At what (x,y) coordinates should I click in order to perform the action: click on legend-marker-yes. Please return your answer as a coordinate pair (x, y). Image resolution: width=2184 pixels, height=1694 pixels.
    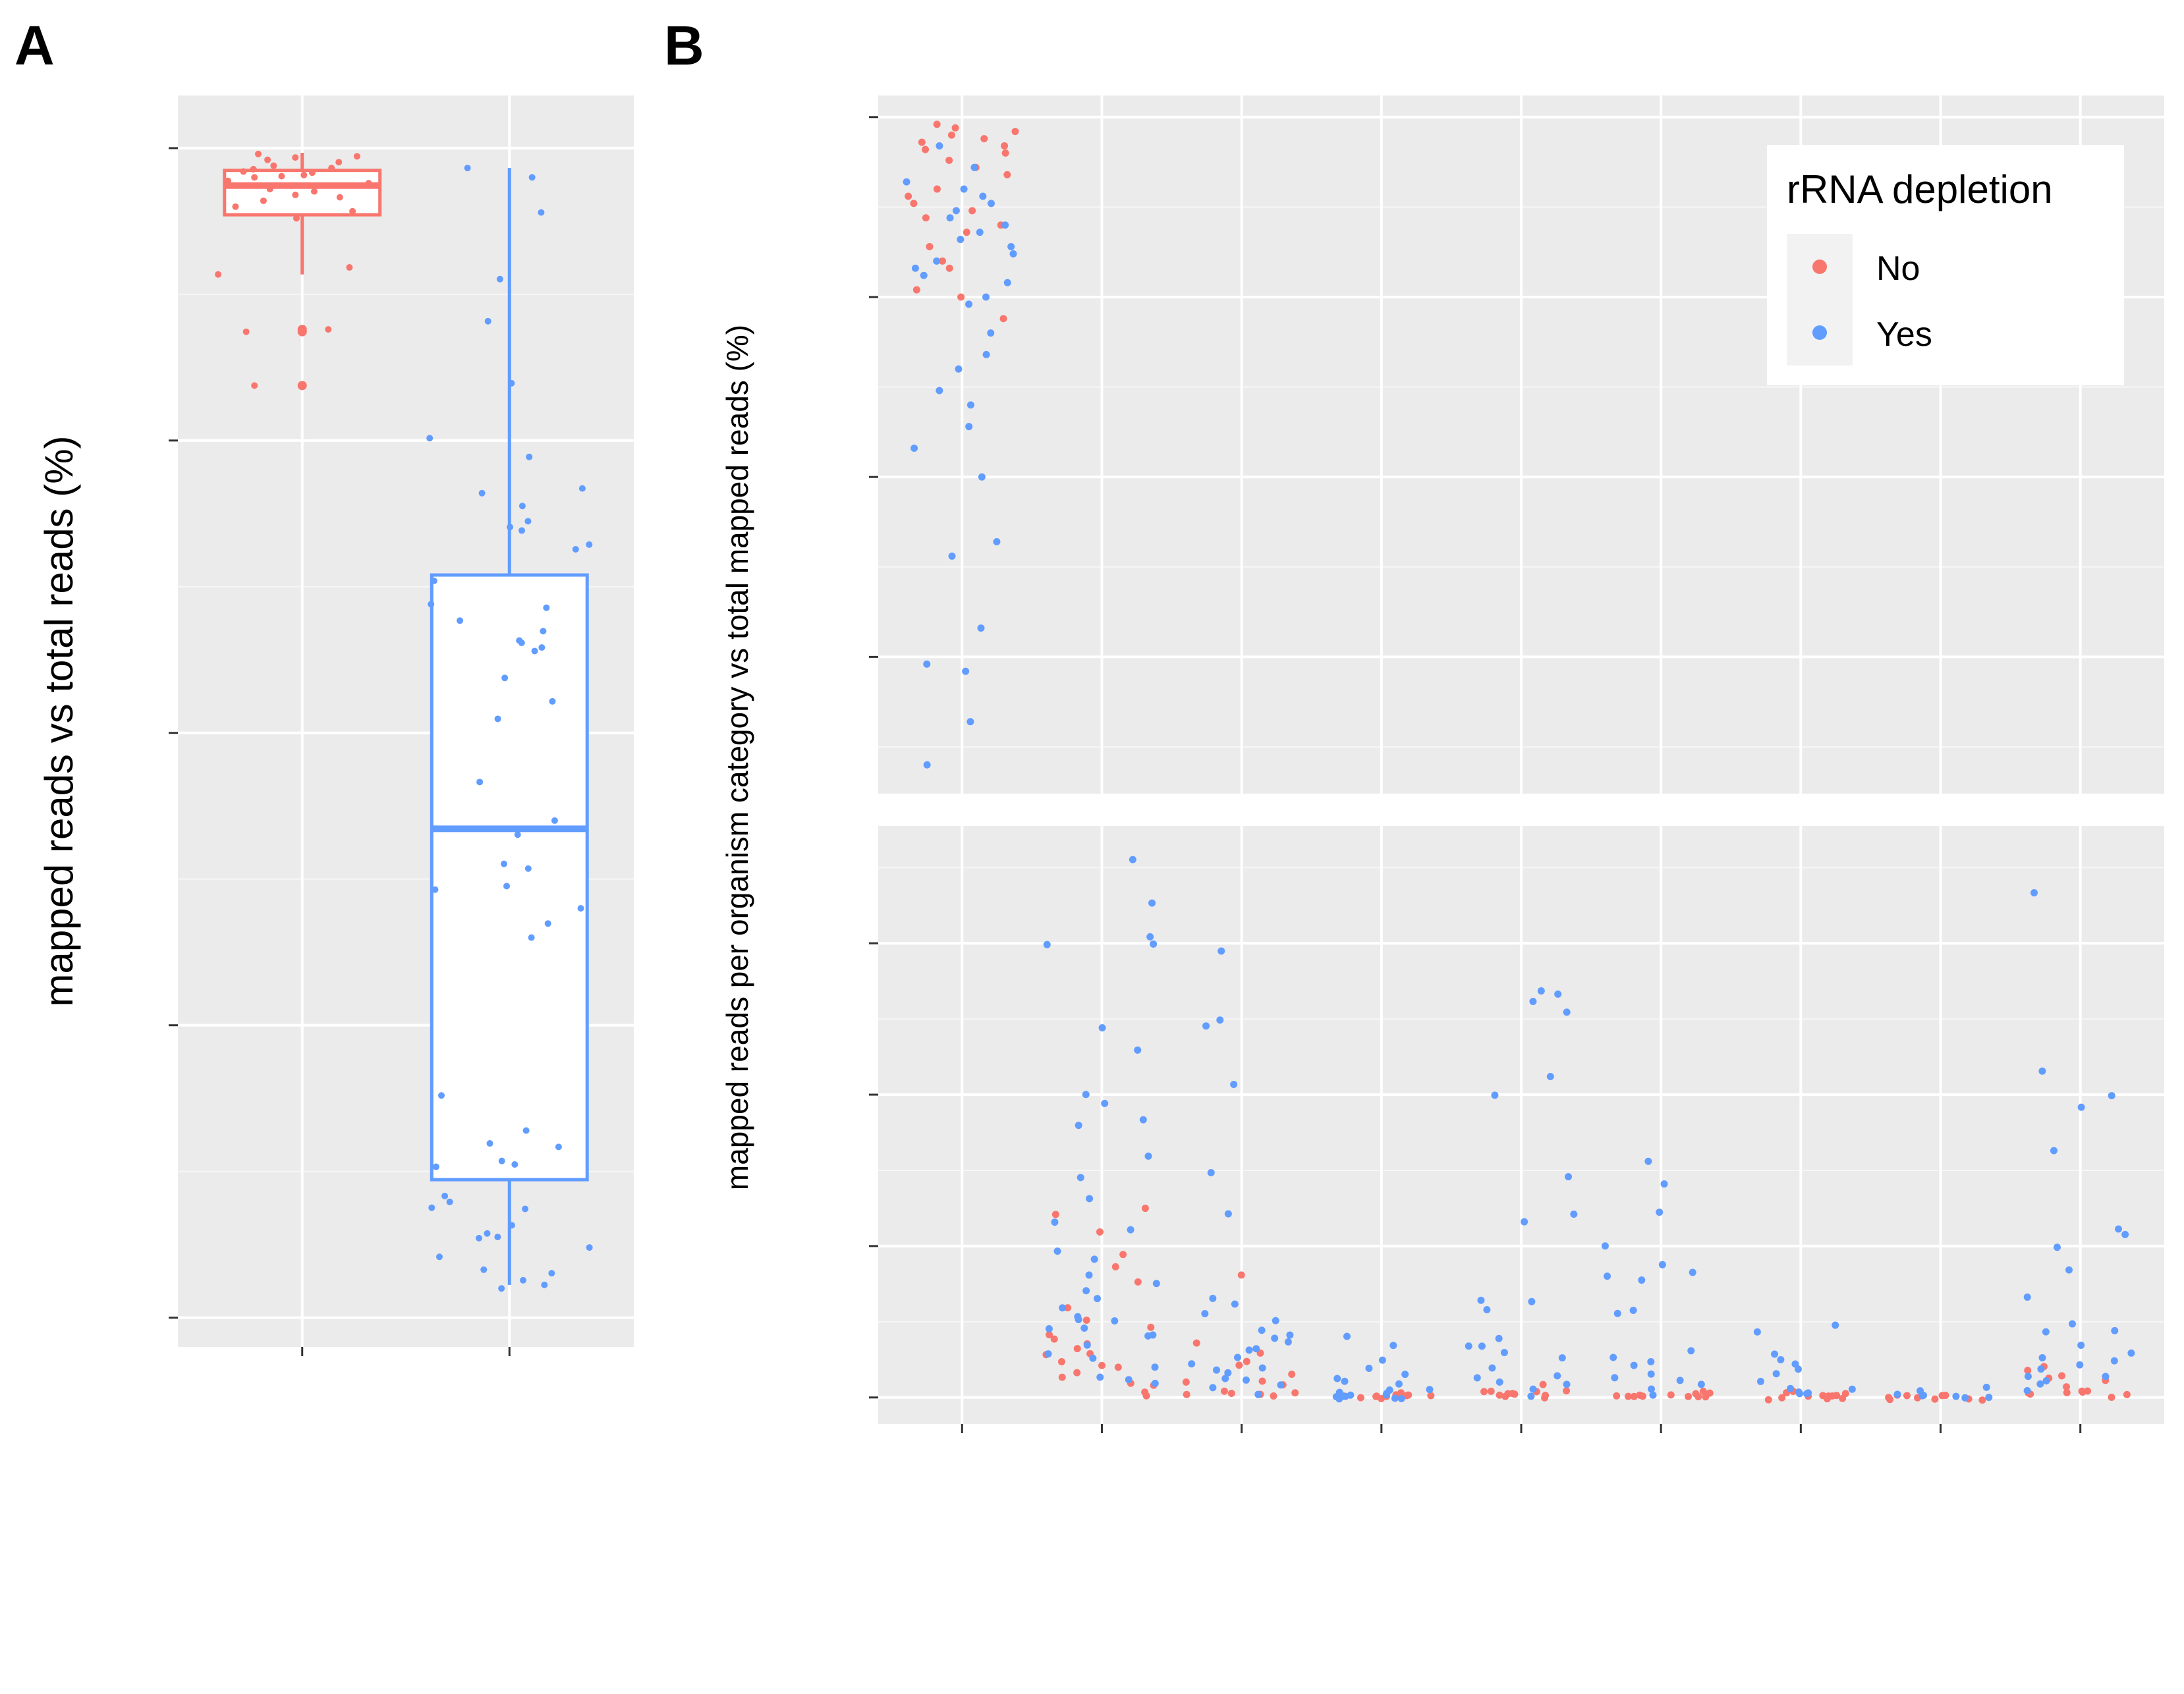
    Looking at the image, I should click on (1819, 332).